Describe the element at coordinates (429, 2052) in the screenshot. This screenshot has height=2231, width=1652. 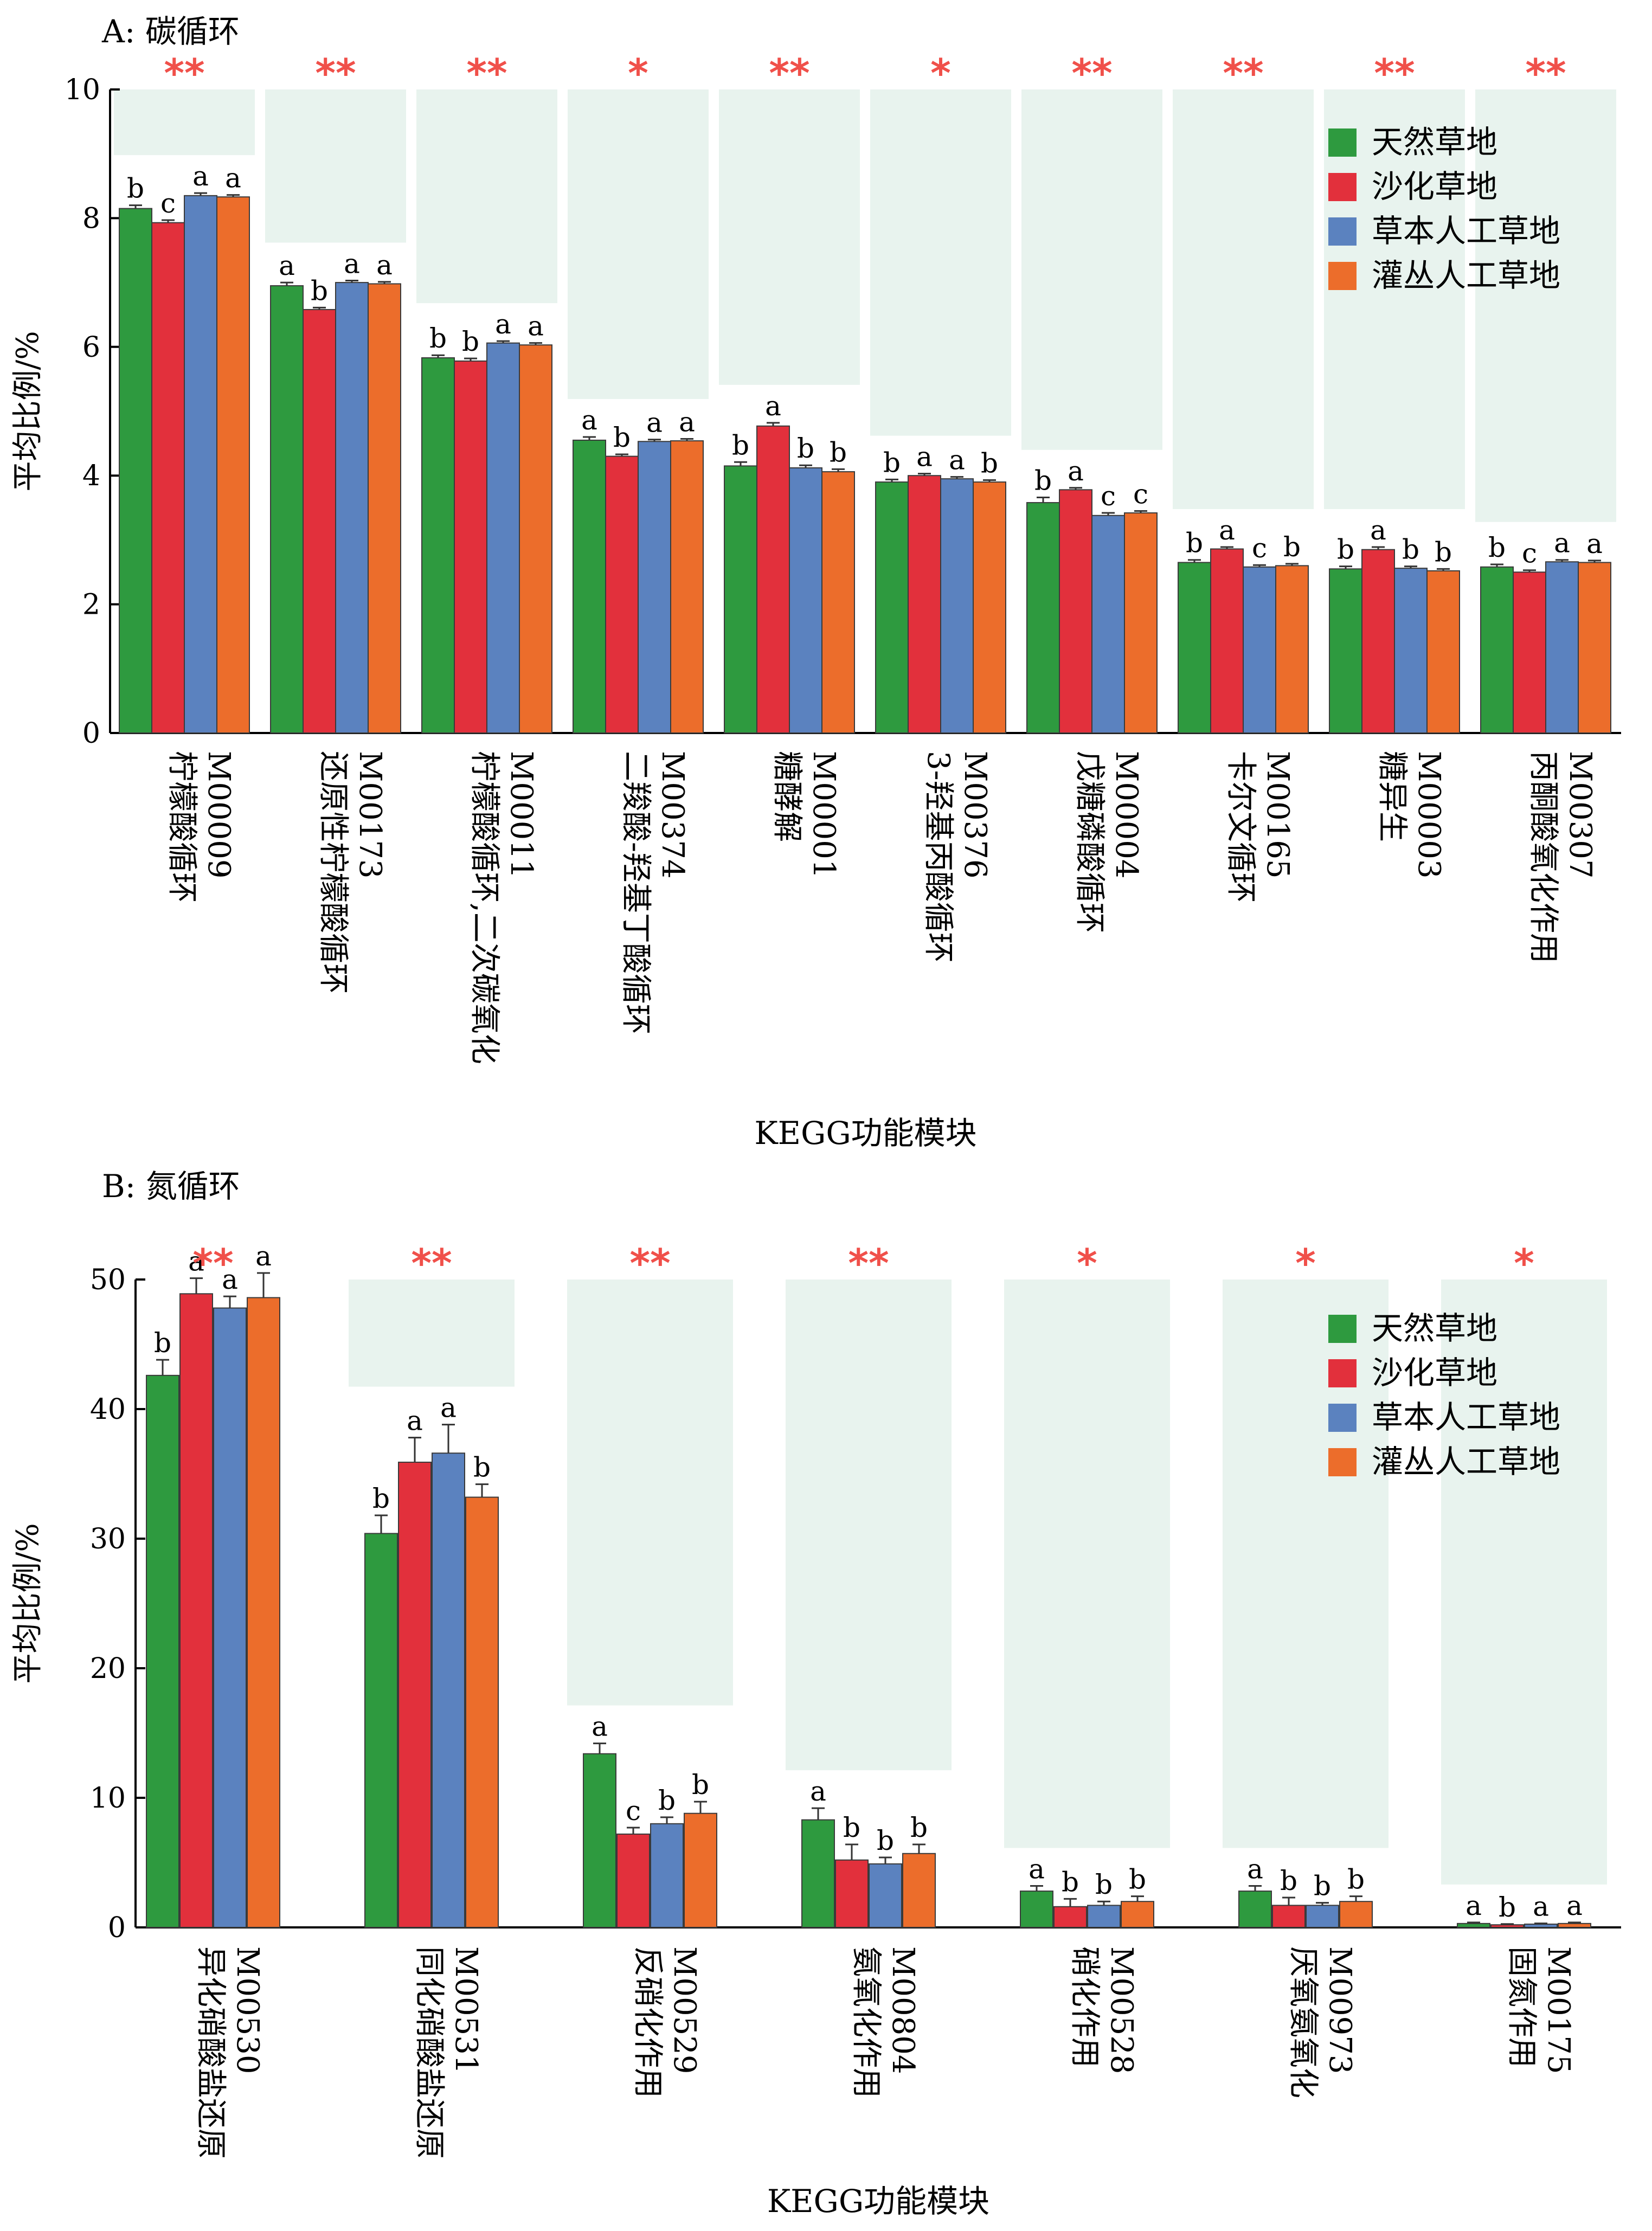
I see `x-category-name: 同化硝酸盐还原` at that location.